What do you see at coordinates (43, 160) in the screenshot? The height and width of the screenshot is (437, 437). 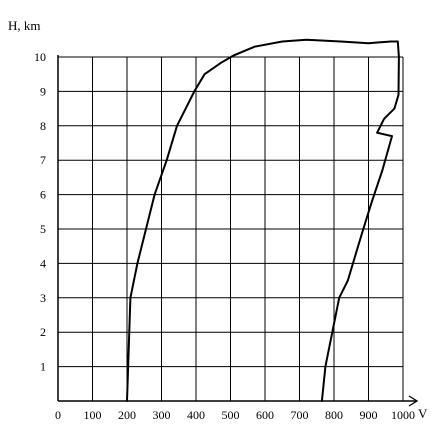 I see `y-tick-label: 7` at bounding box center [43, 160].